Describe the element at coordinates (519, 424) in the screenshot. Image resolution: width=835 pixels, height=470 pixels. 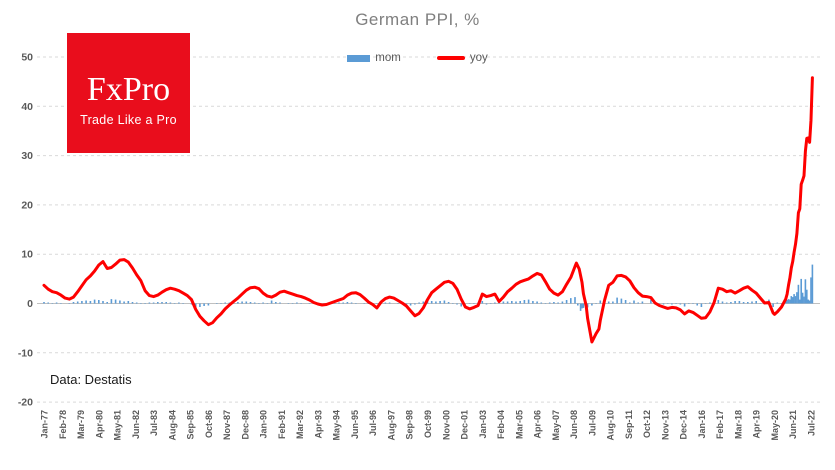
I see `x-tick-label: Mar-05` at that location.